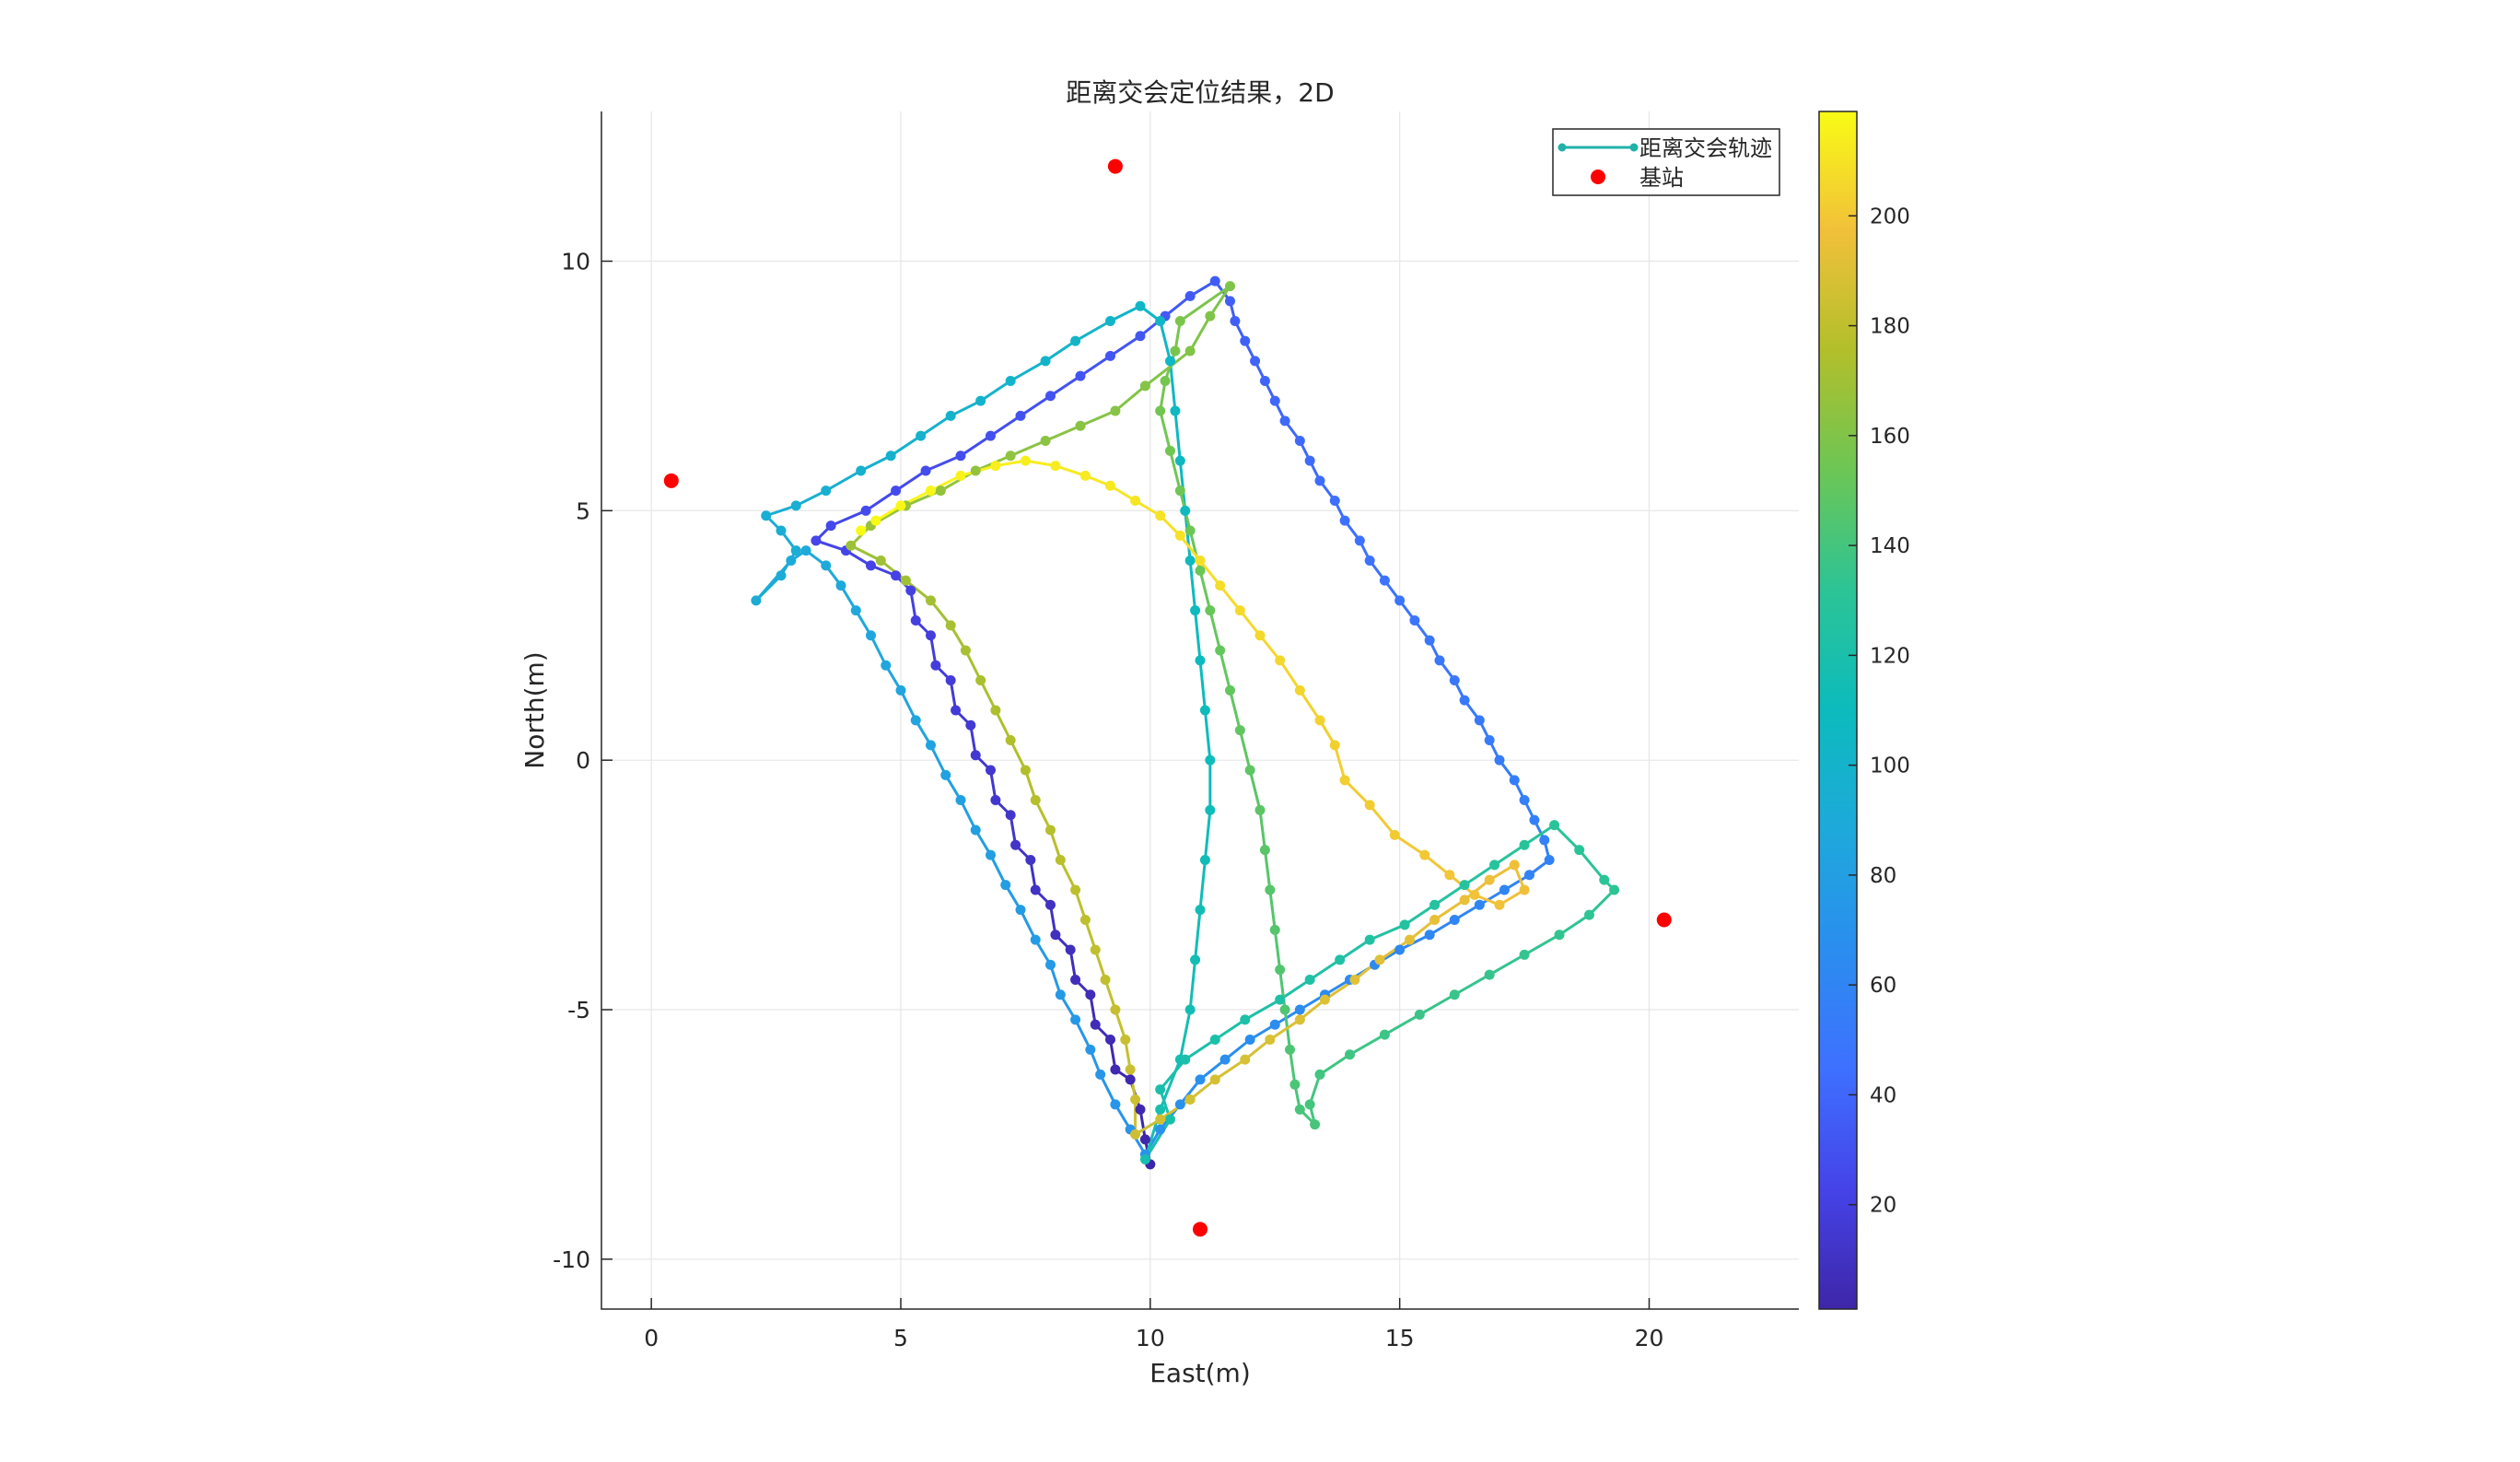 This screenshot has width=2520, height=1462. Describe the element at coordinates (1598, 177) in the screenshot. I see `legend-station-swatch` at that location.